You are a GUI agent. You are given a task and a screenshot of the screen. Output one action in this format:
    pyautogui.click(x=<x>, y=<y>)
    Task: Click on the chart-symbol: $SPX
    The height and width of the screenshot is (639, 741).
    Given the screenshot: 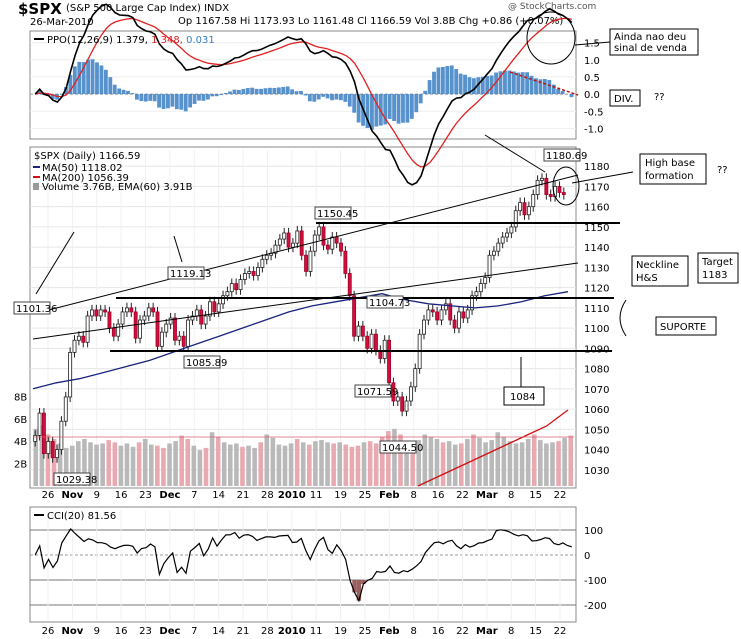 What is the action you would take?
    pyautogui.click(x=40, y=9)
    